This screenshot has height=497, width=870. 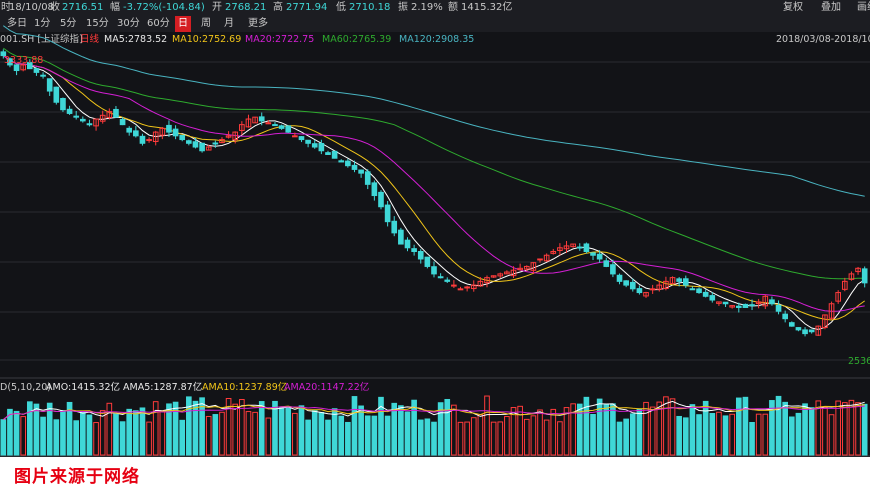 What do you see at coordinates (280, 39) in the screenshot?
I see `ma20-legend: MA20:2722.75` at bounding box center [280, 39].